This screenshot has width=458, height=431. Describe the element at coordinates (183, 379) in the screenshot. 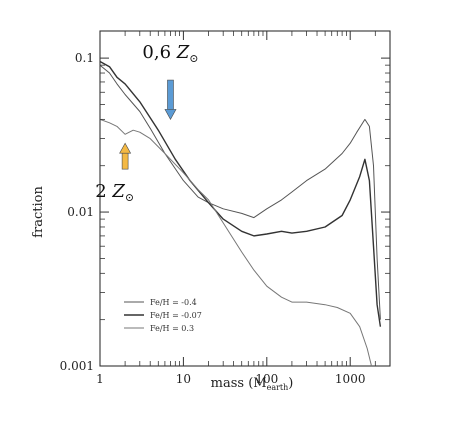

I see `x-tick-label: 10` at that location.